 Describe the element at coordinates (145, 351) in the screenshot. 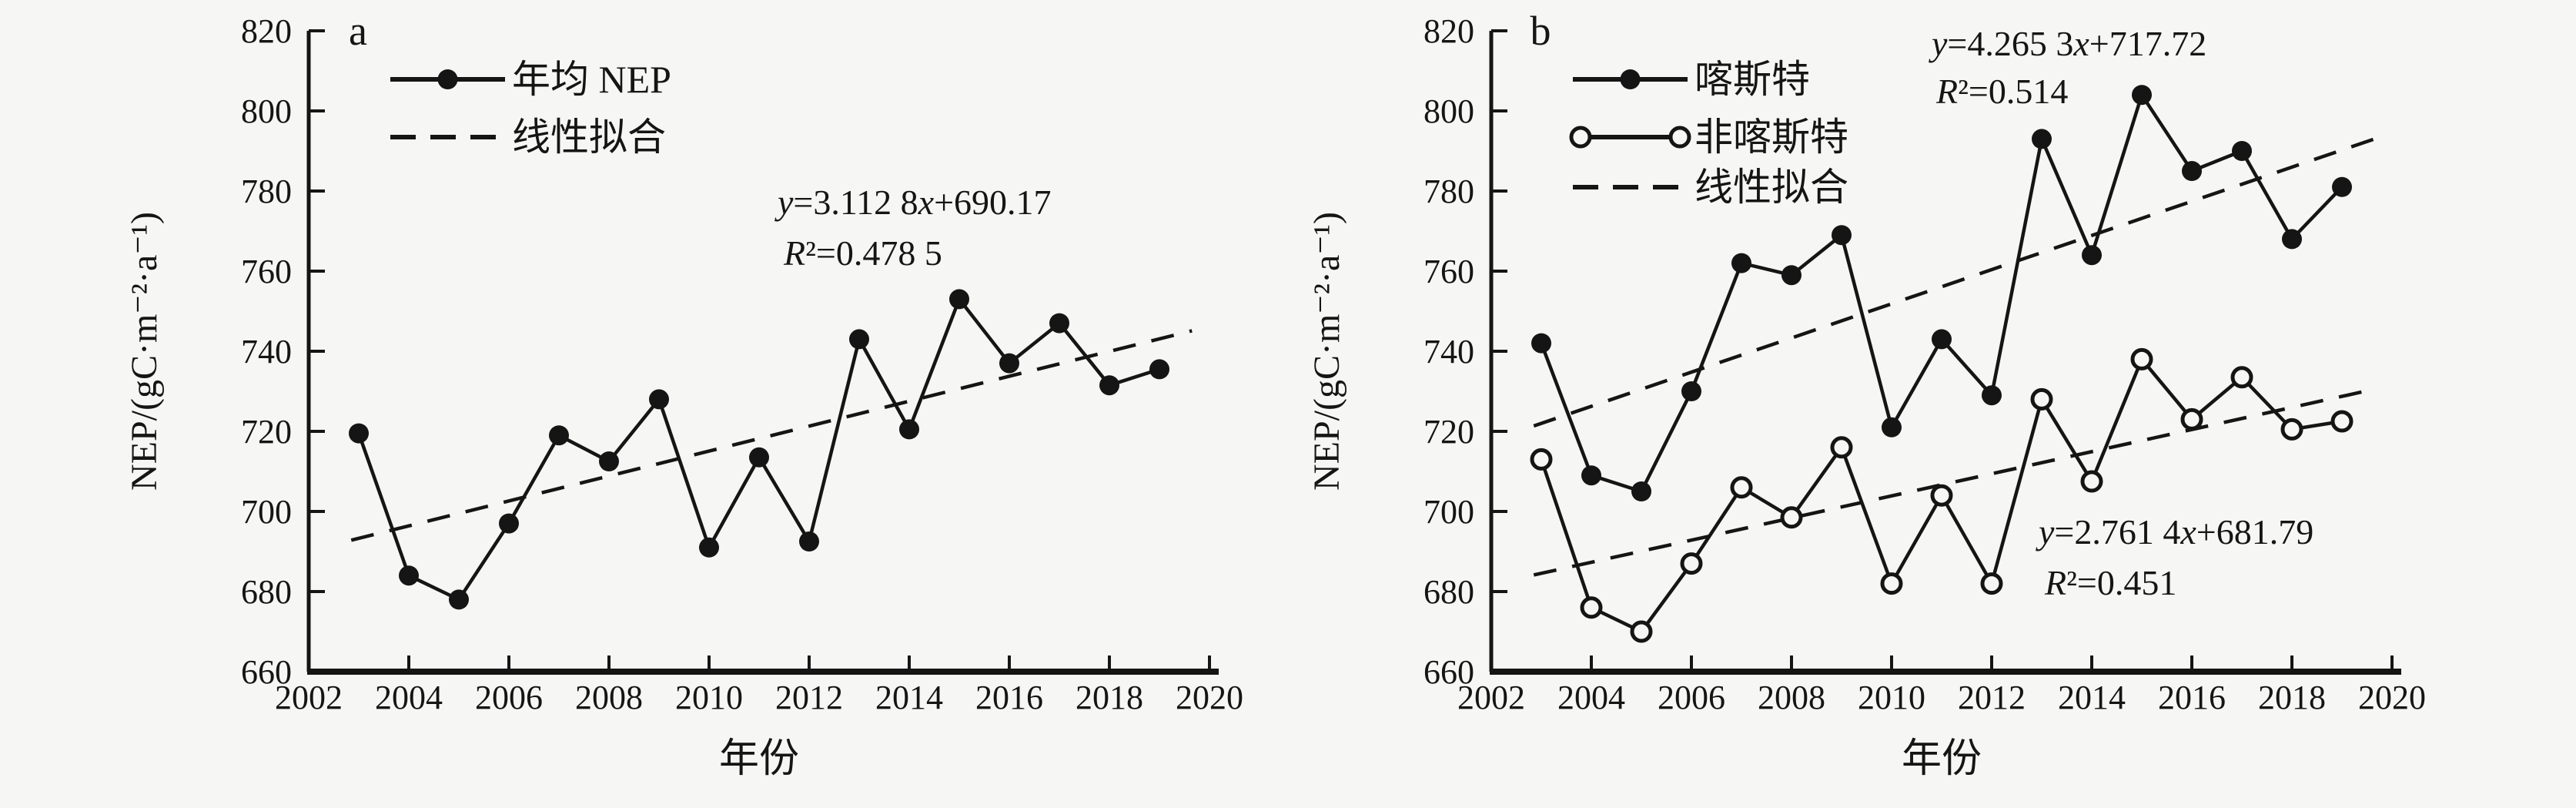

I see `y-axis-title: NEP/(gC·m⁻²·a⁻¹)` at that location.